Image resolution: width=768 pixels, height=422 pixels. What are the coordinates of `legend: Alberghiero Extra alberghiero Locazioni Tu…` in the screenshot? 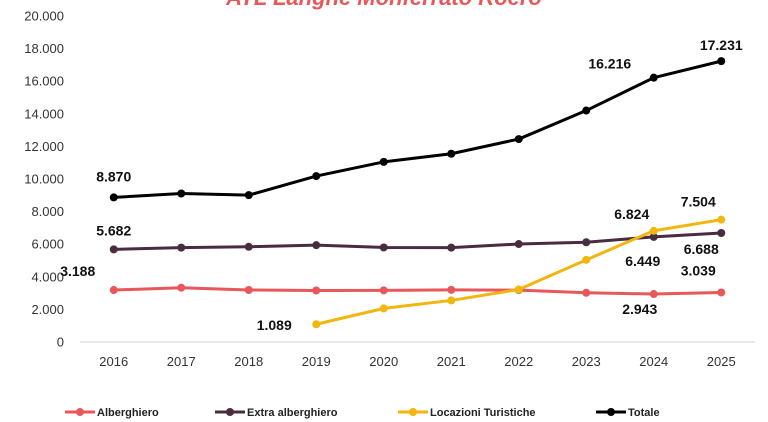 It's located at (362, 413).